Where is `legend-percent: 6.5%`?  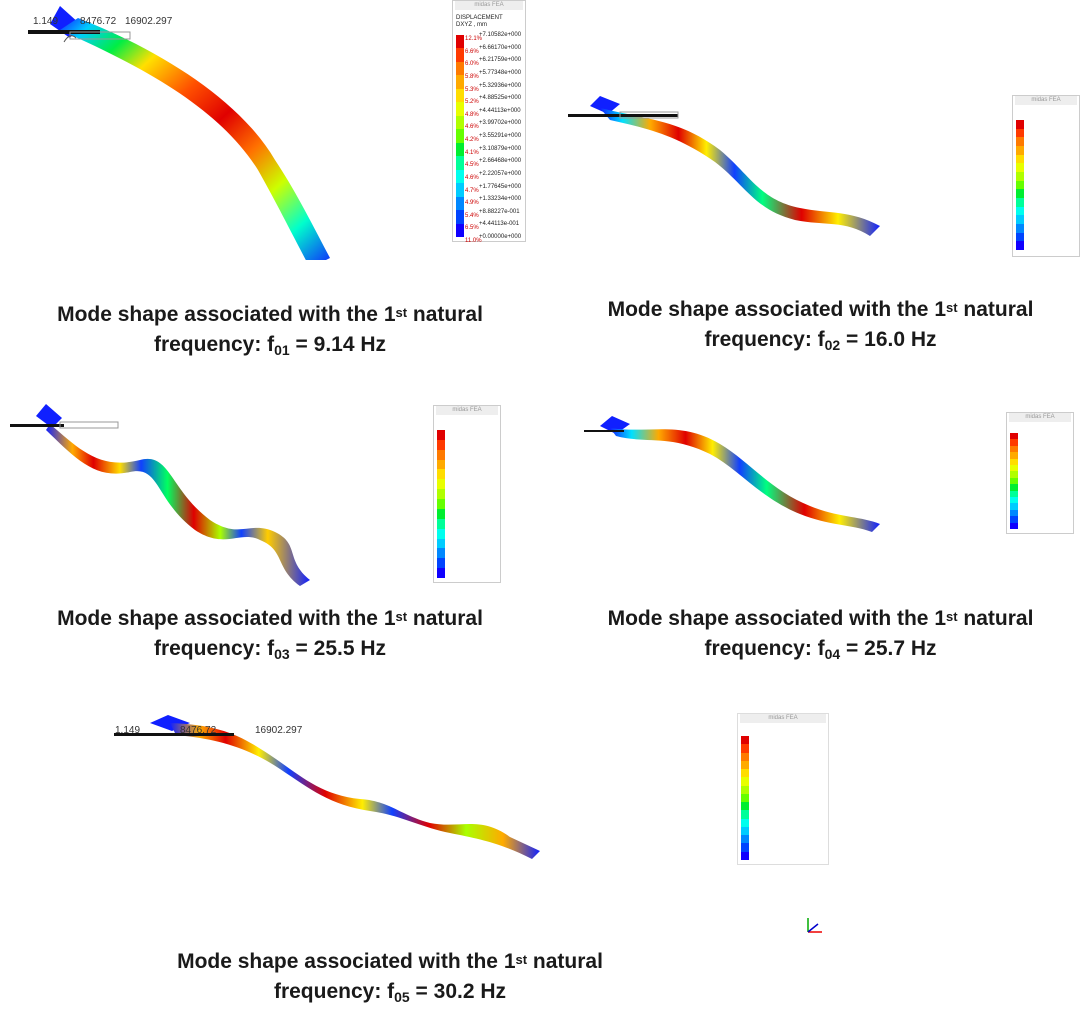 legend-percent: 6.5% is located at coordinates (472, 228).